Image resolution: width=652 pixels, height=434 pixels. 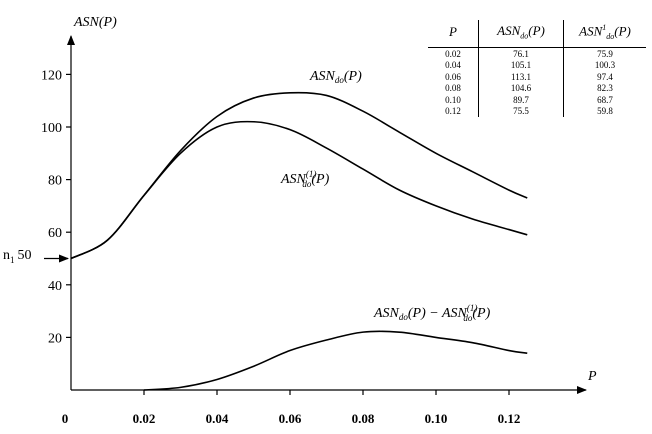 I want to click on table-cell: 89.7, so click(x=521, y=99).